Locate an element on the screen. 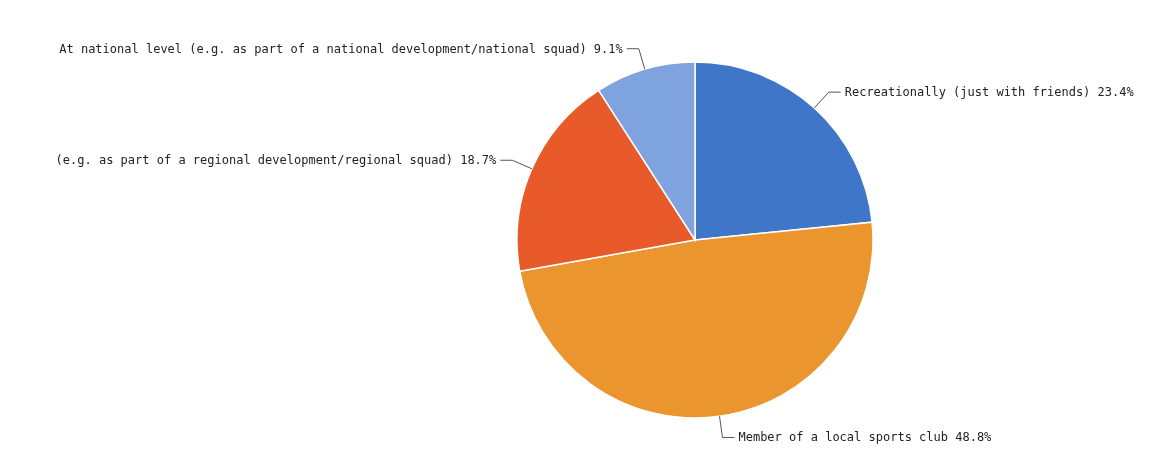 Image resolution: width=1171 pixels, height=475 pixels. slice-label: Recreationally (just with friends) 23.4% is located at coordinates (989, 92).